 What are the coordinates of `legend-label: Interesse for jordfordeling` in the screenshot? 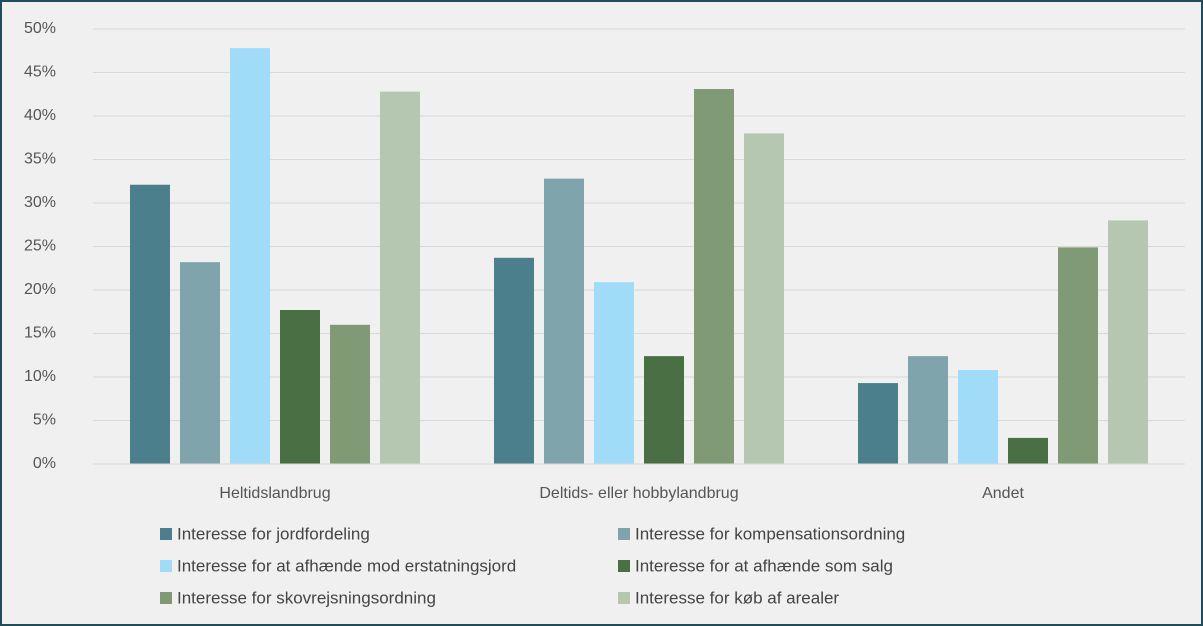 It's located at (273, 533).